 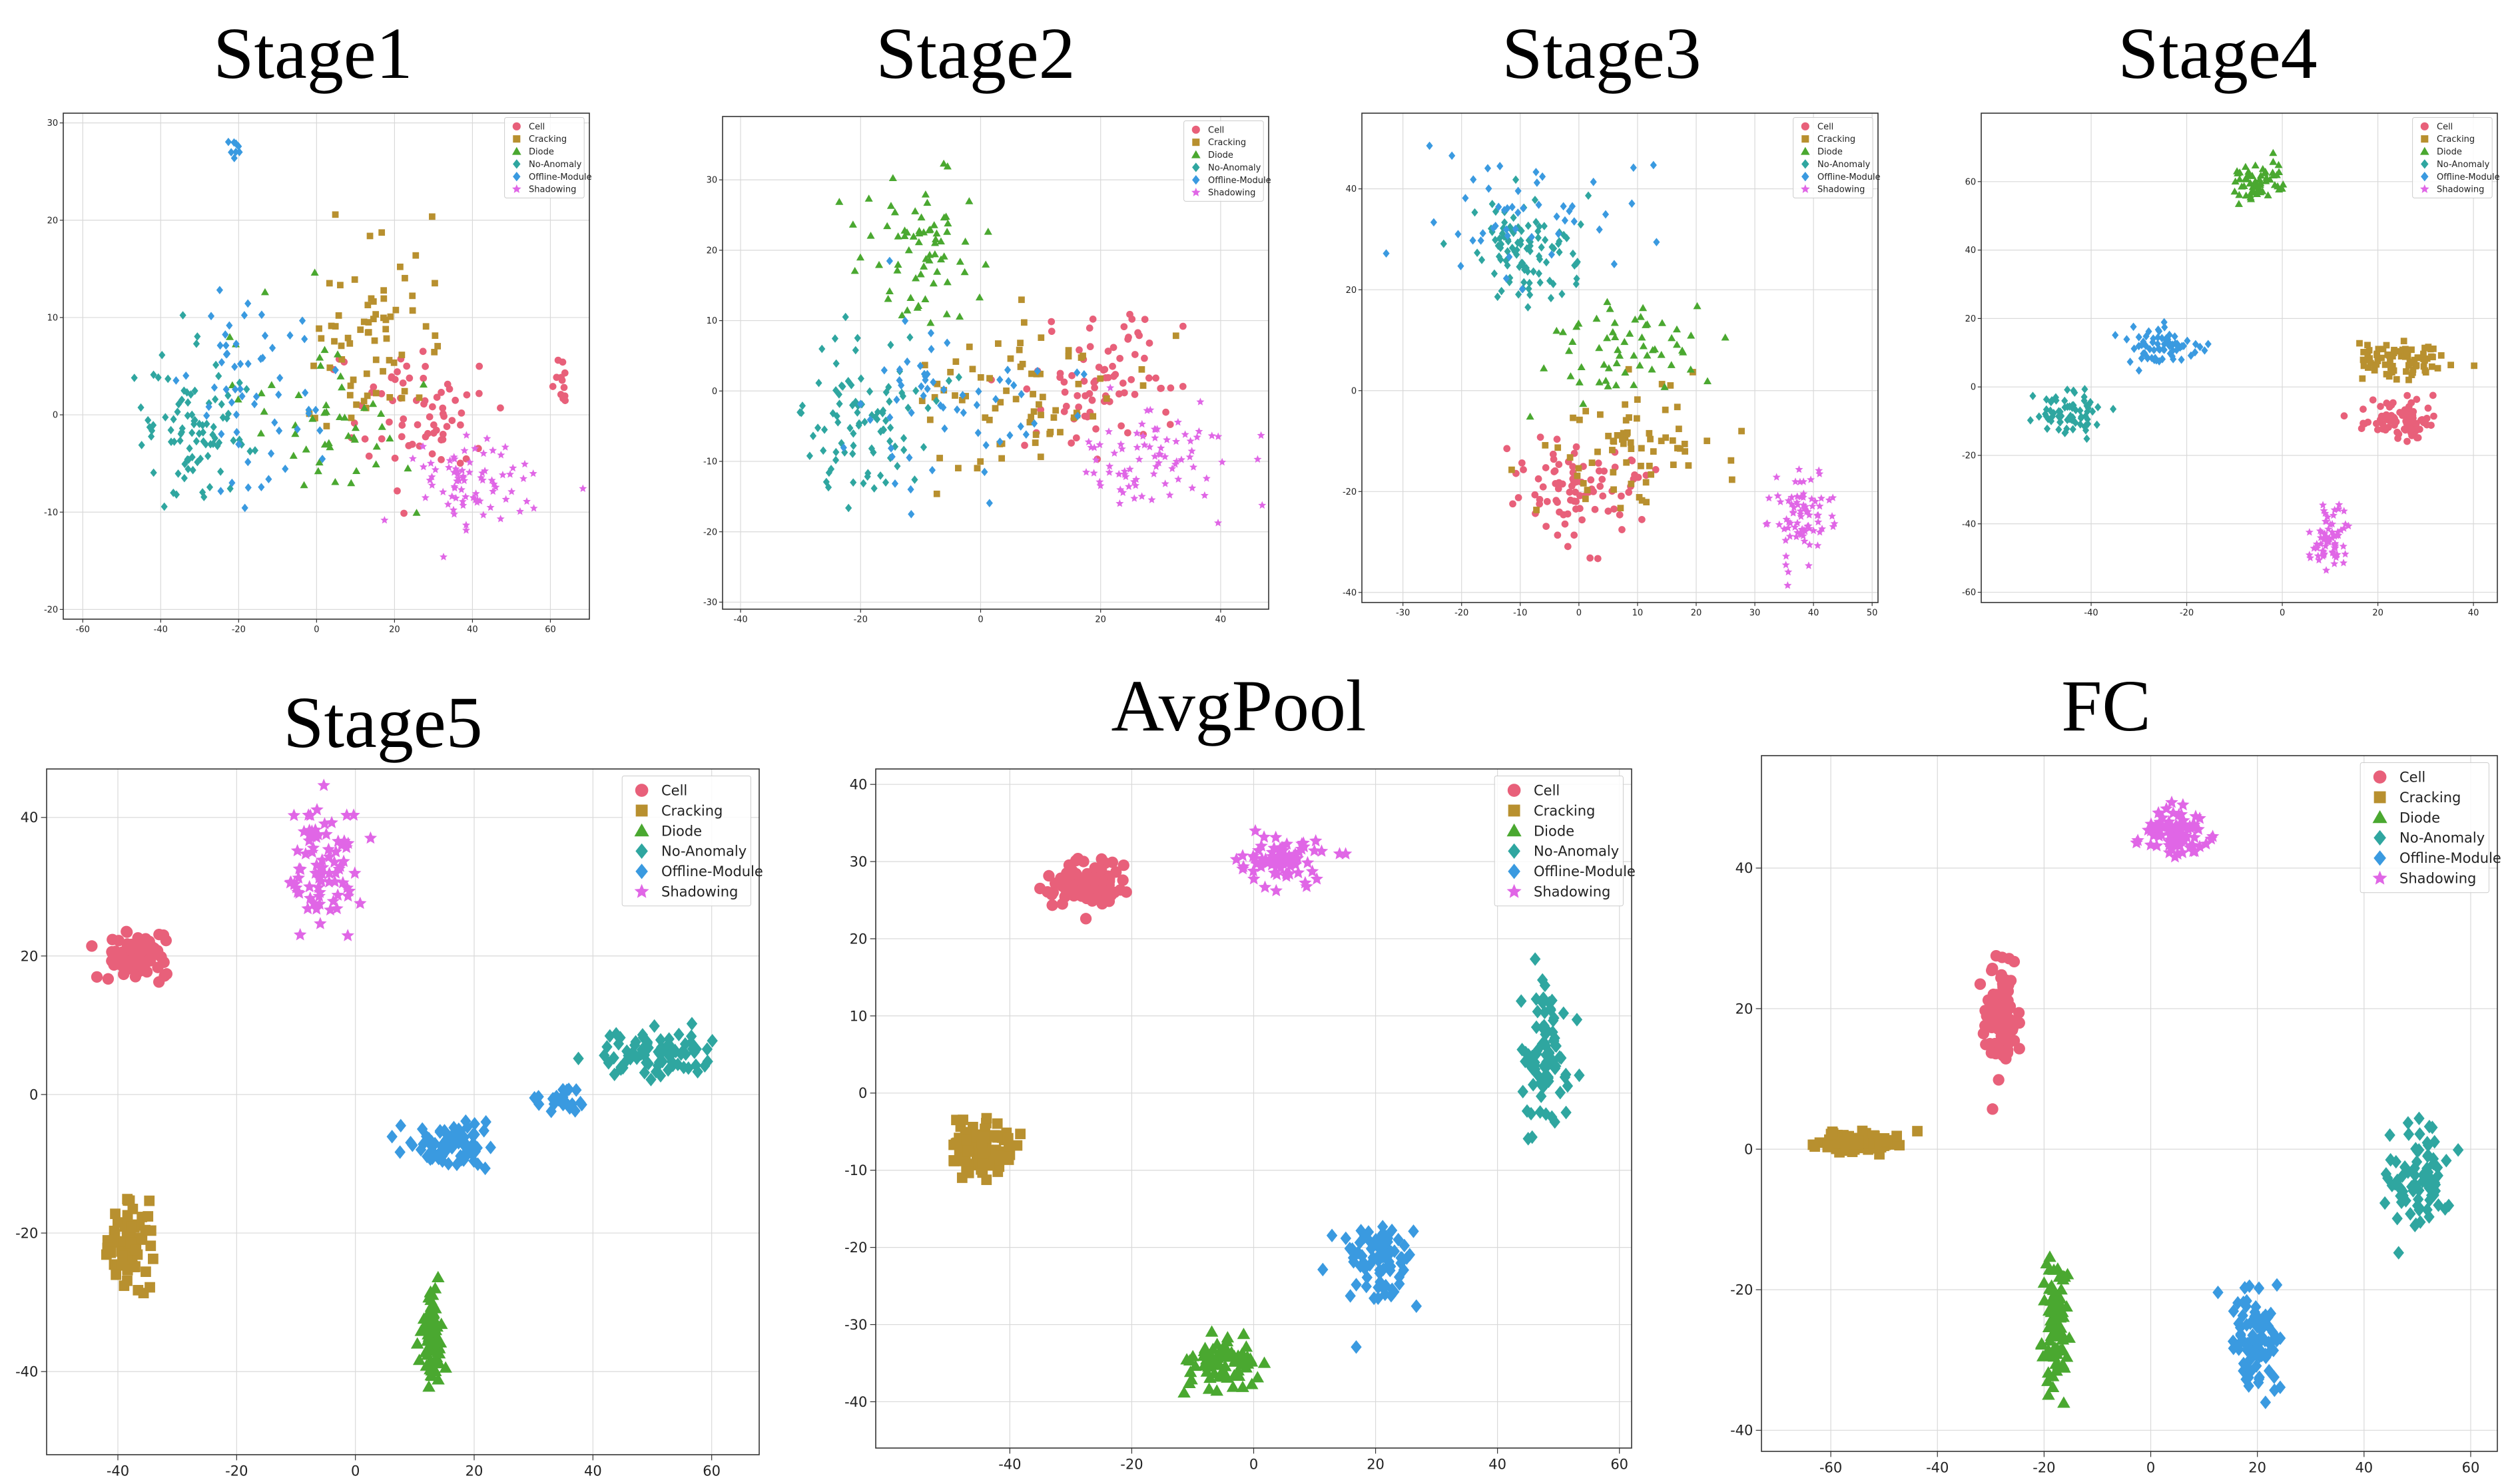 I want to click on x-tick-label: 20, so click(x=2378, y=613).